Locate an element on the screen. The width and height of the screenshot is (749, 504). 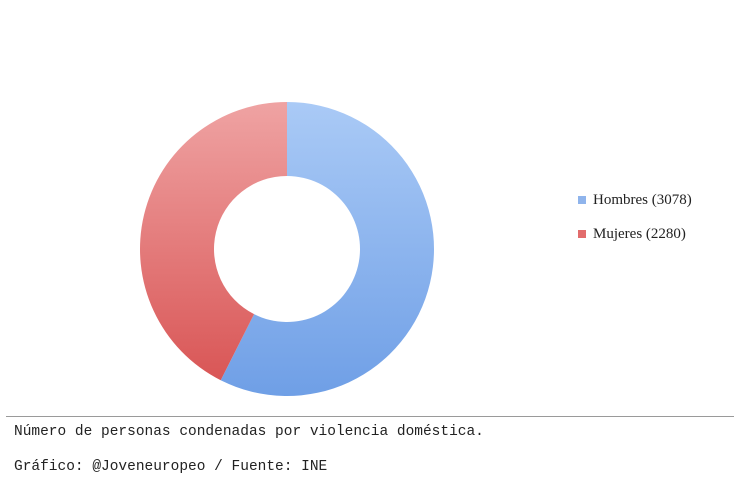
chart-legend: Hombres (3078) Mujeres (2280) is located at coordinates (635, 223).